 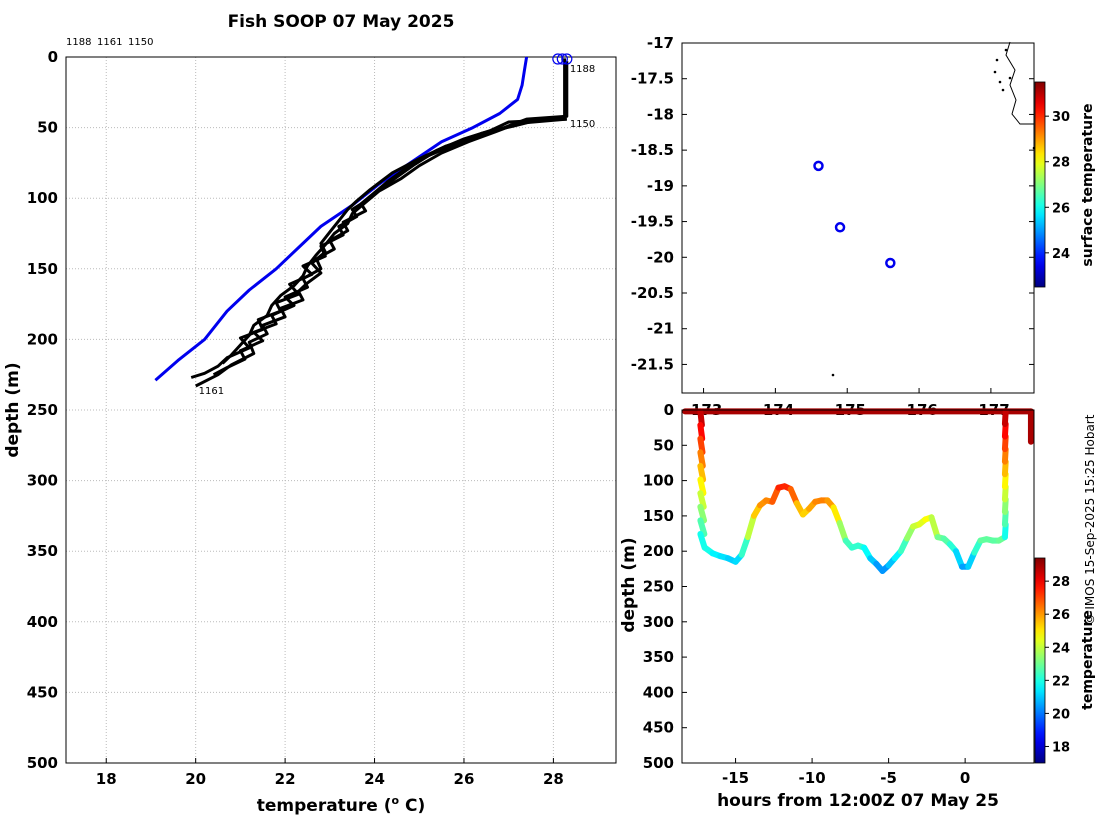 What do you see at coordinates (341, 22) in the screenshot?
I see `chart-title: Fish SOOP 07 May 2025` at bounding box center [341, 22].